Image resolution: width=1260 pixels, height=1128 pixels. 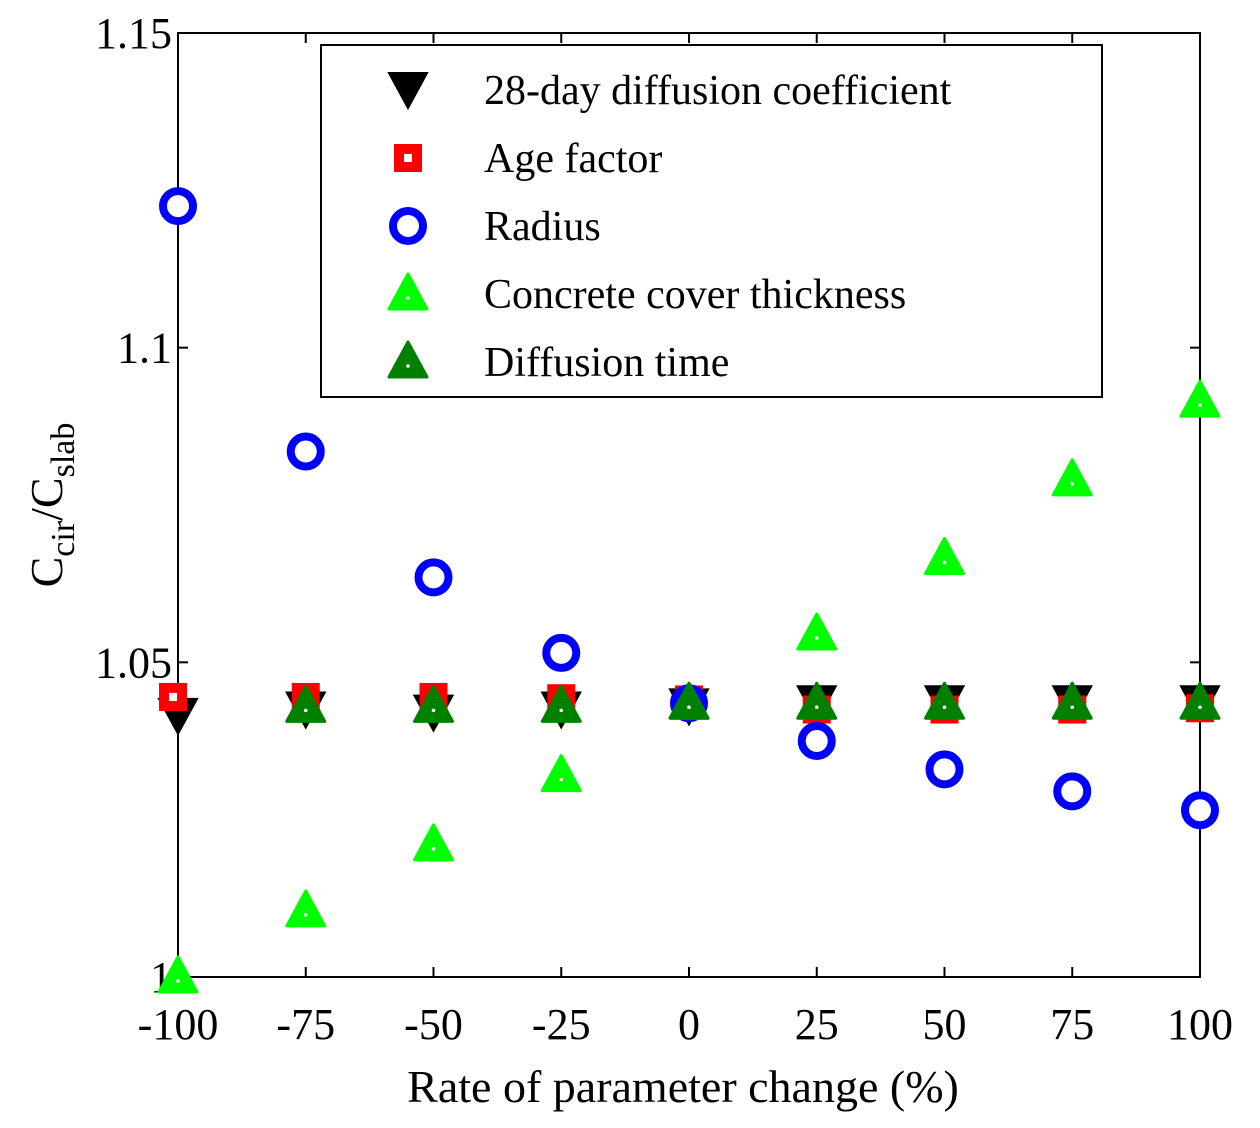 What do you see at coordinates (1072, 1024) in the screenshot?
I see `x-tick-label: 75` at bounding box center [1072, 1024].